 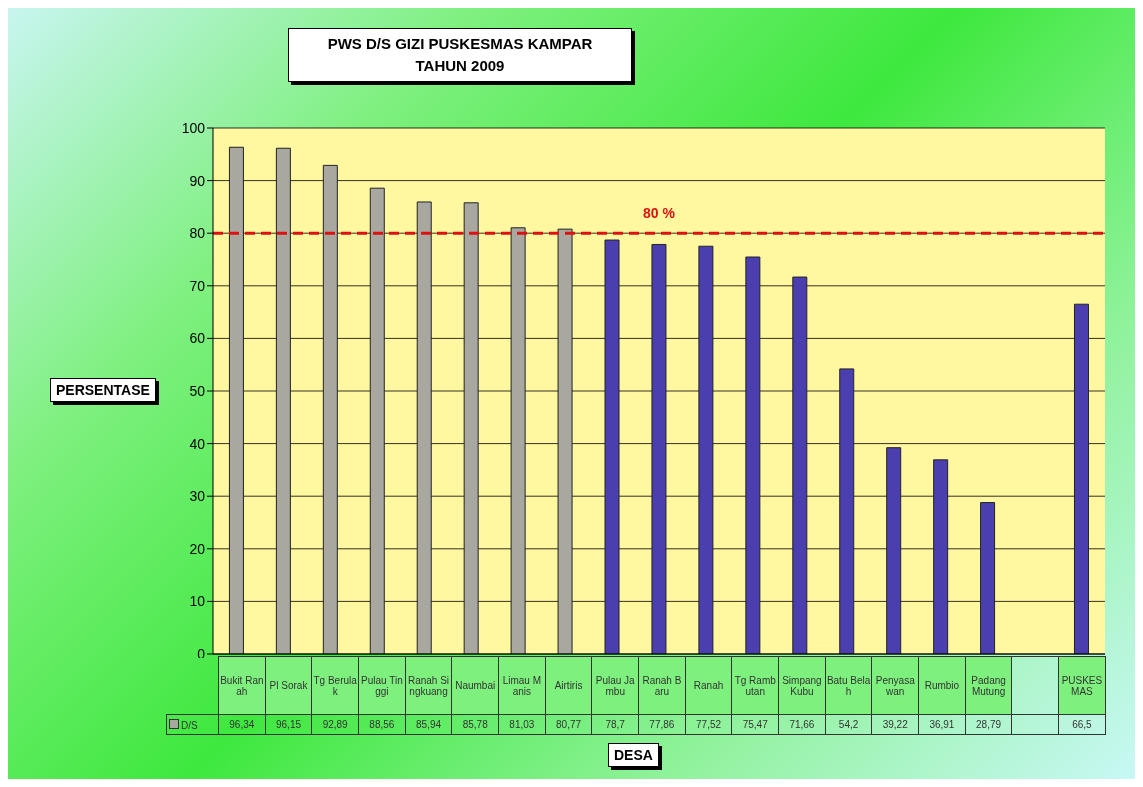 I want to click on data-label: 66,5, so click(x=1082, y=724).